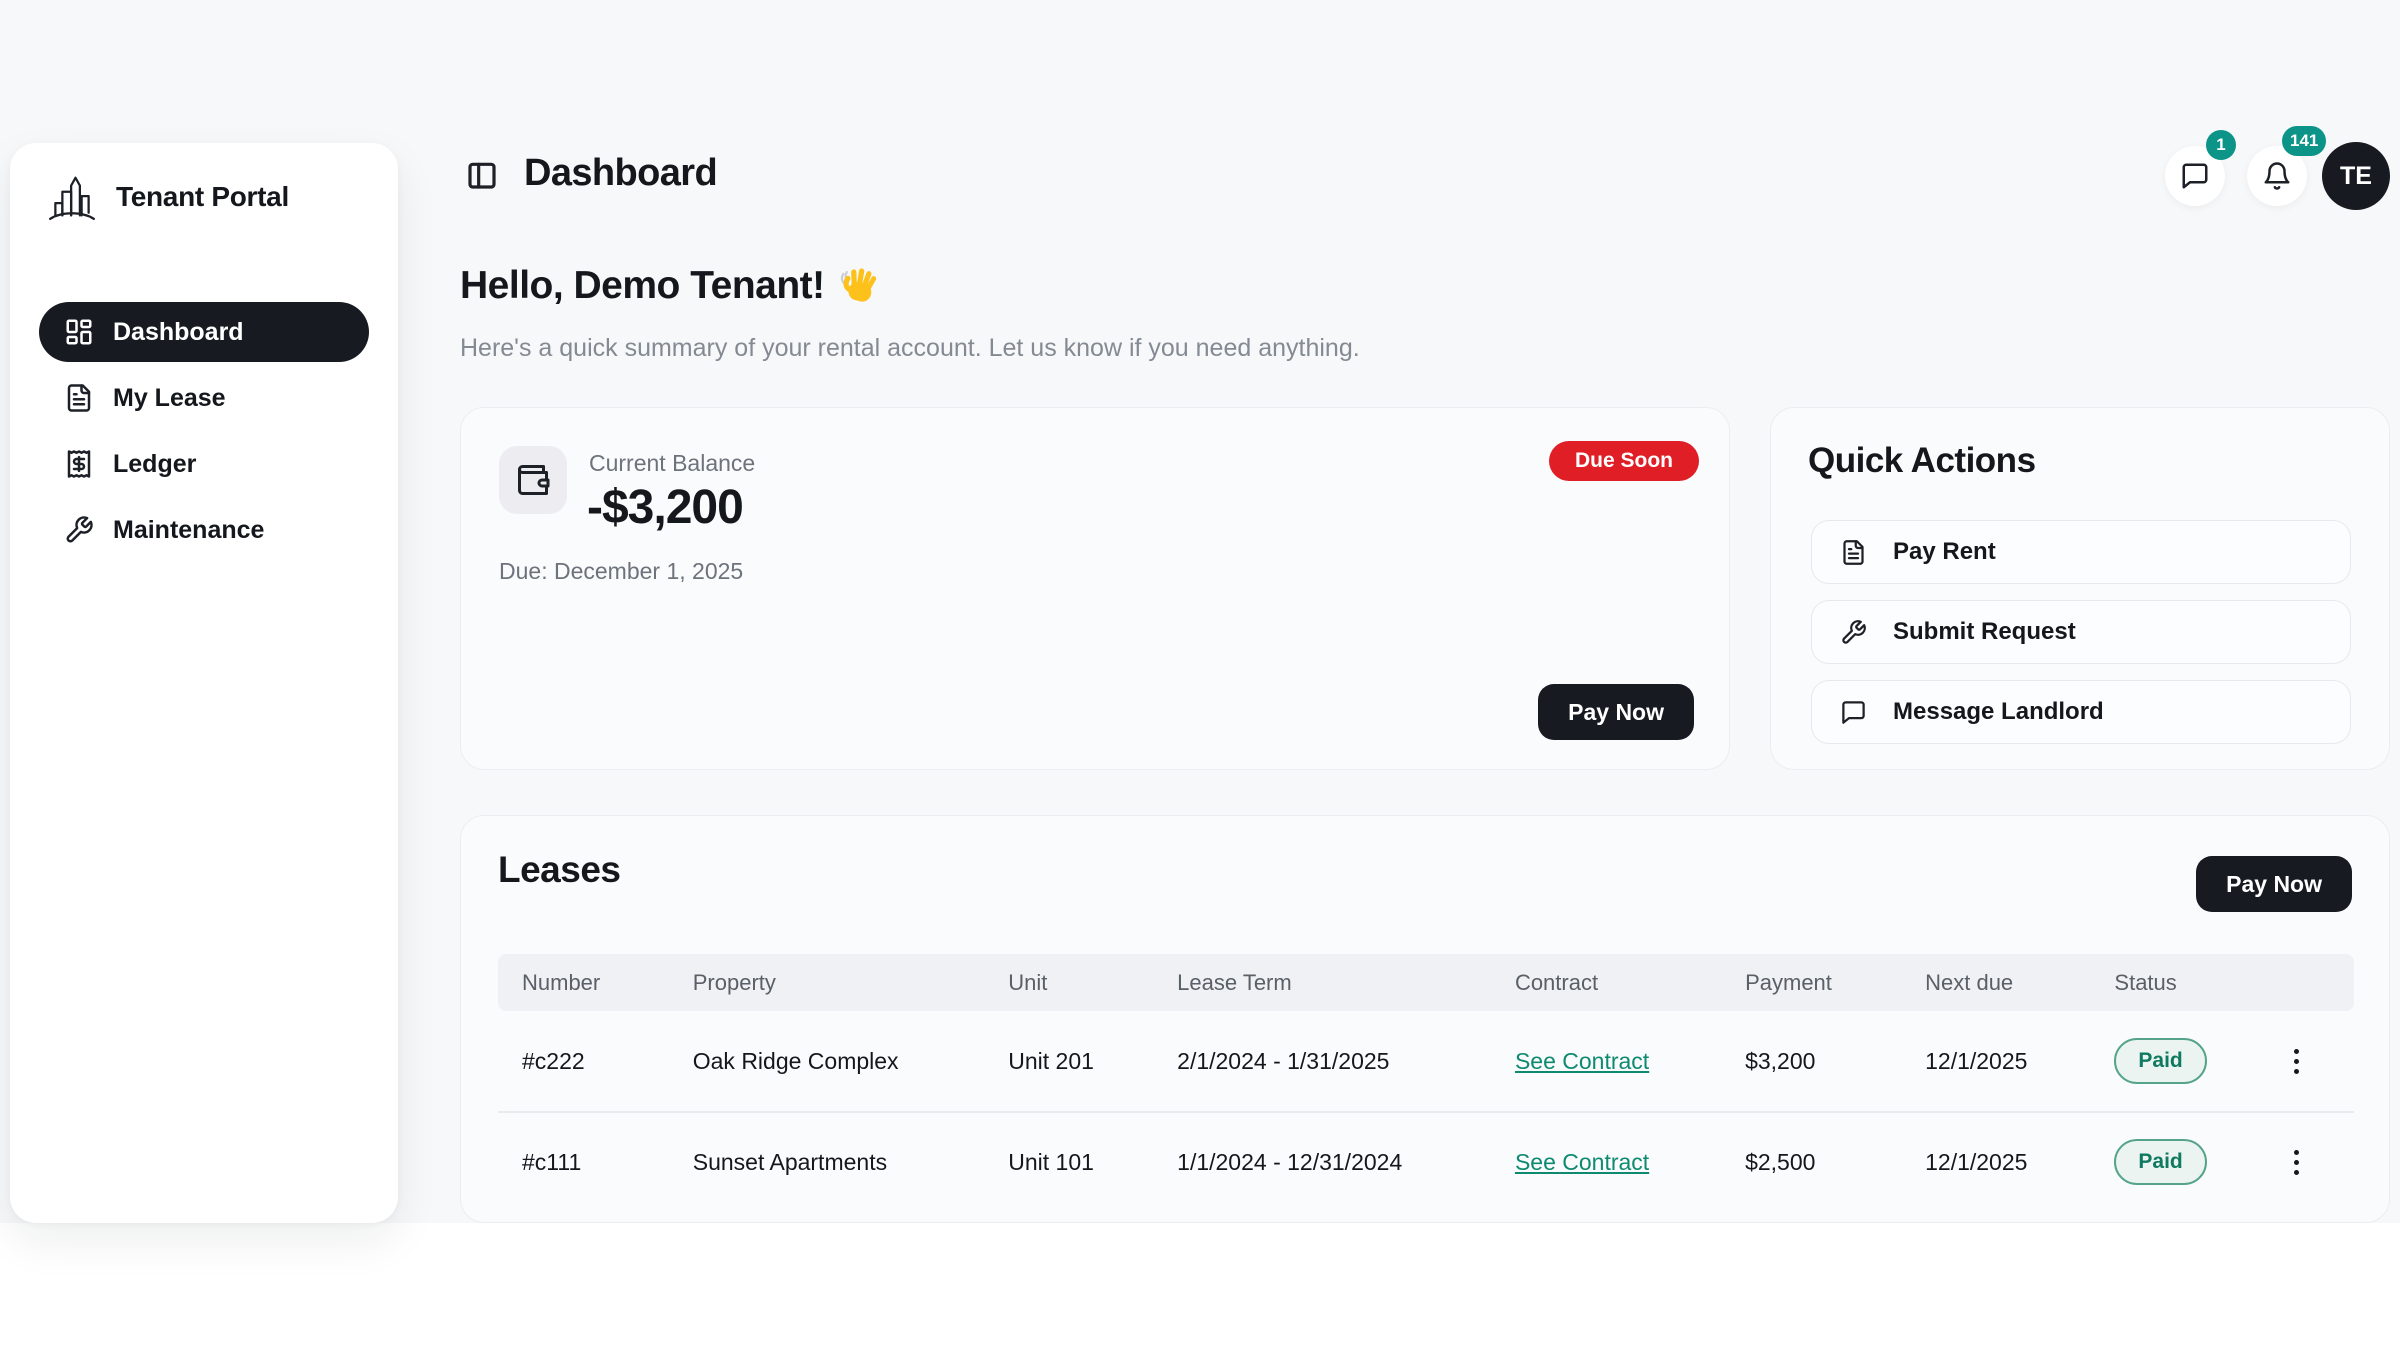  I want to click on lease-unit: Unit 201, so click(1051, 1060).